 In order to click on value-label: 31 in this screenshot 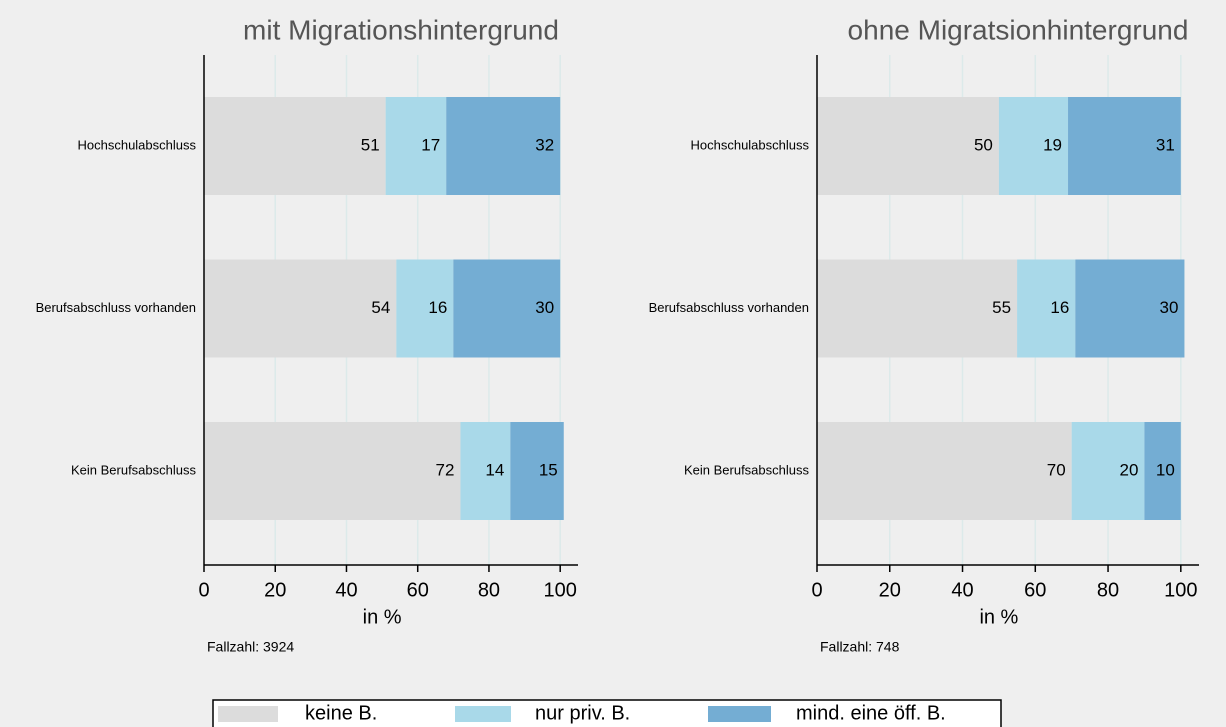, I will do `click(1165, 144)`.